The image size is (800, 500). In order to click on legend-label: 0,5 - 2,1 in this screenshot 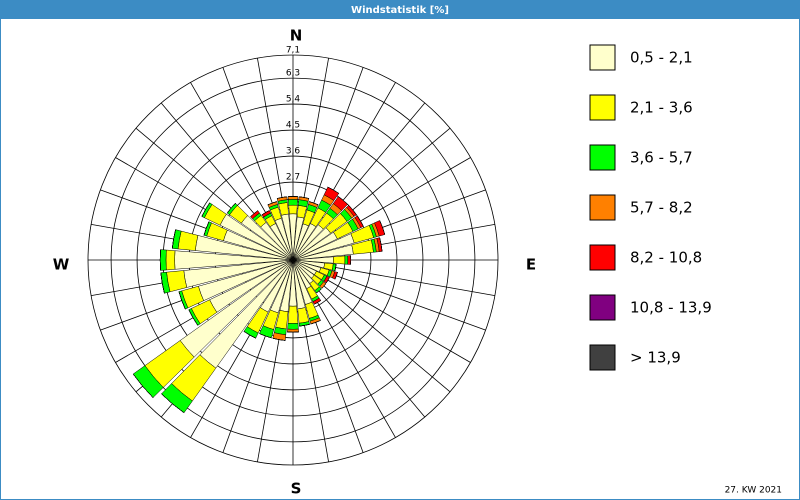, I will do `click(661, 58)`.